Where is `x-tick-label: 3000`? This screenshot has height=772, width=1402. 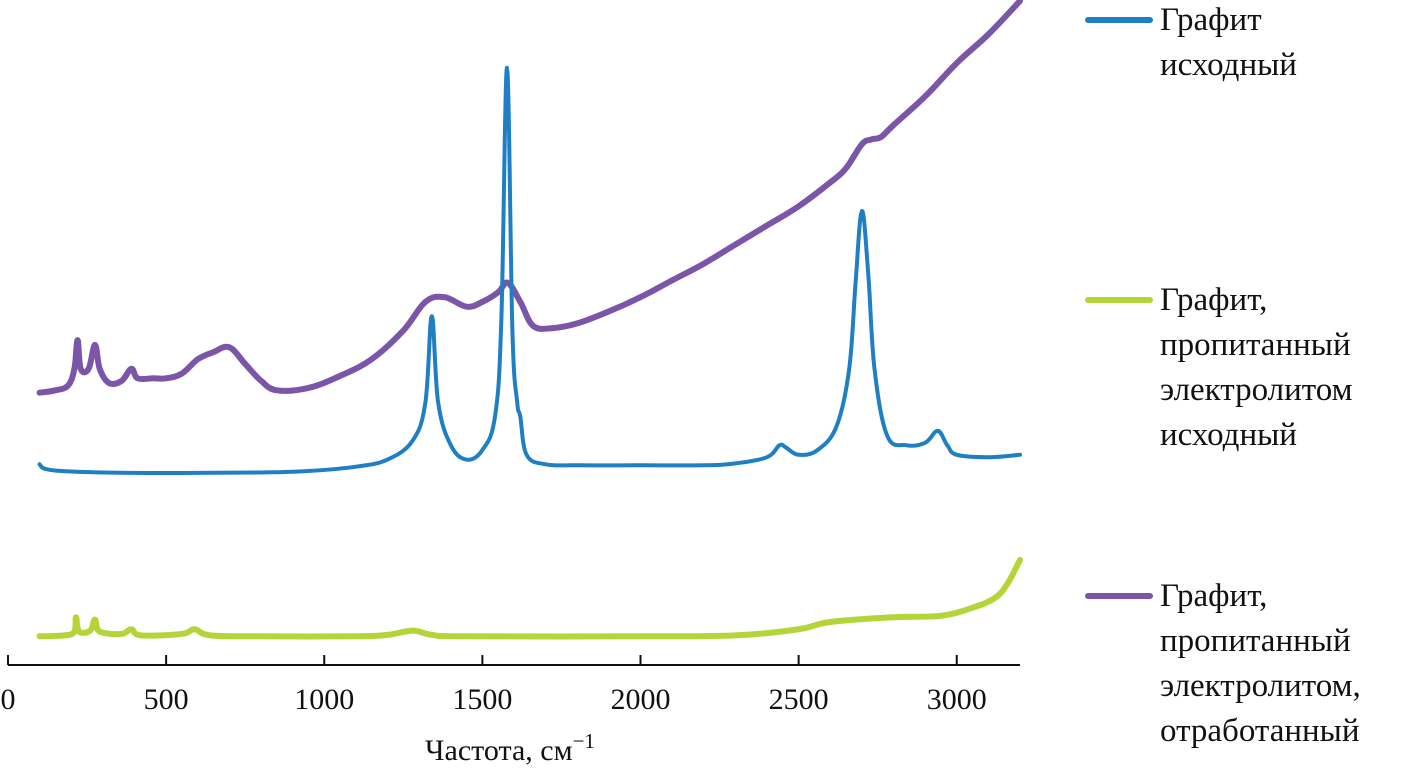
x-tick-label: 3000 is located at coordinates (957, 699).